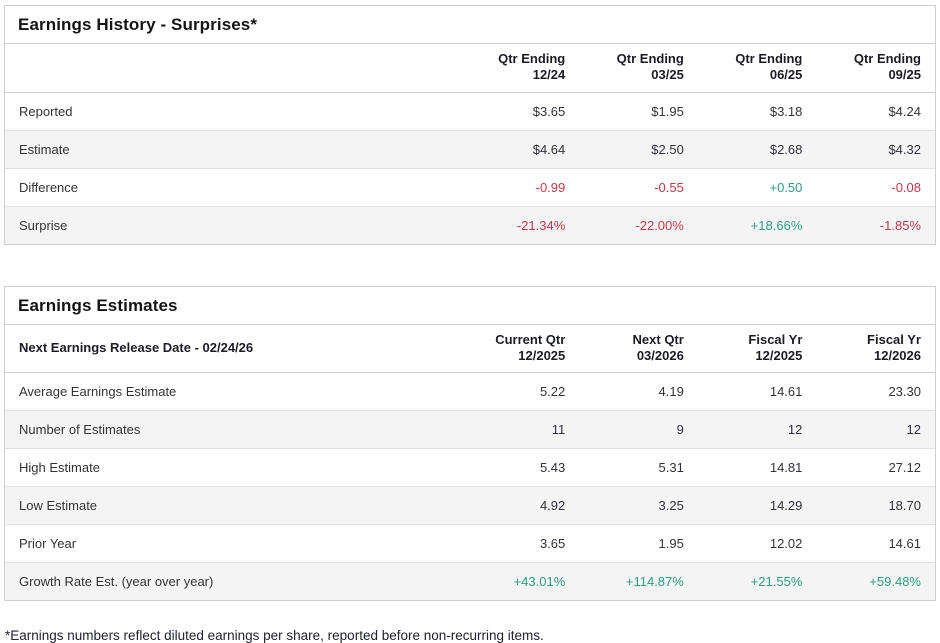  I want to click on value-cell: $3.65, so click(549, 111).